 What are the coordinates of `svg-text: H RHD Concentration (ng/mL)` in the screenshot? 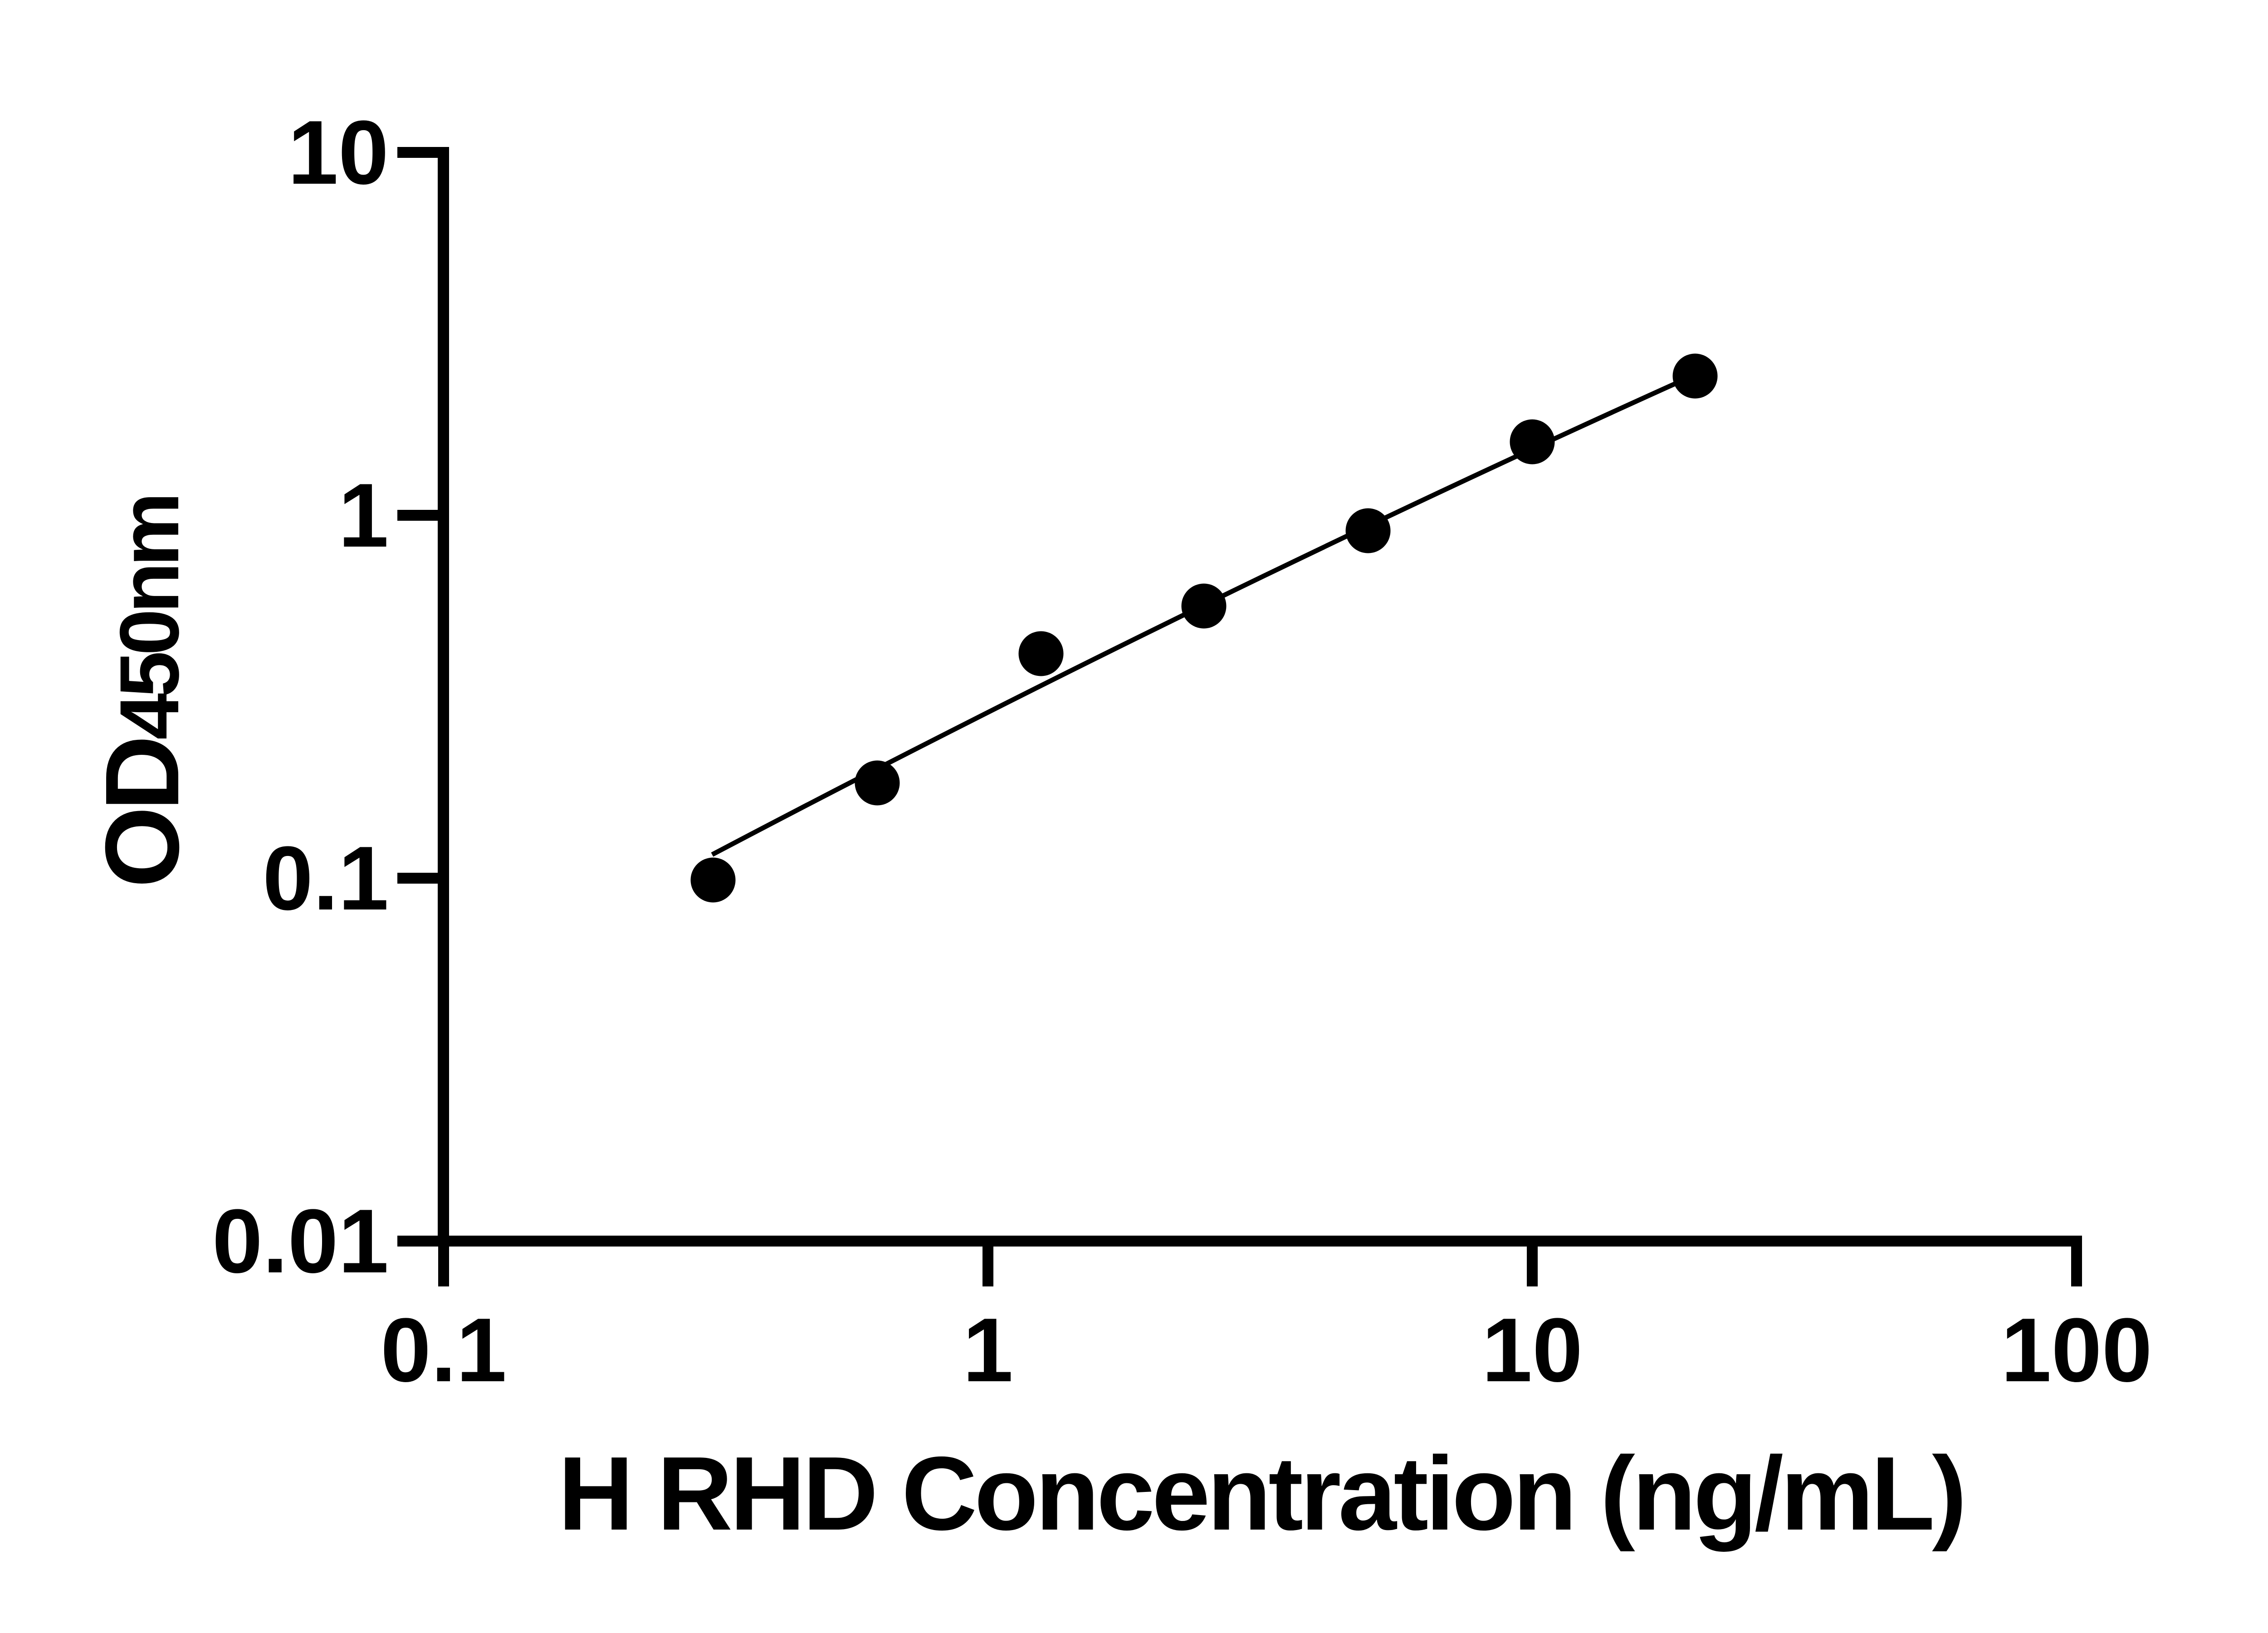 It's located at (1261, 1493).